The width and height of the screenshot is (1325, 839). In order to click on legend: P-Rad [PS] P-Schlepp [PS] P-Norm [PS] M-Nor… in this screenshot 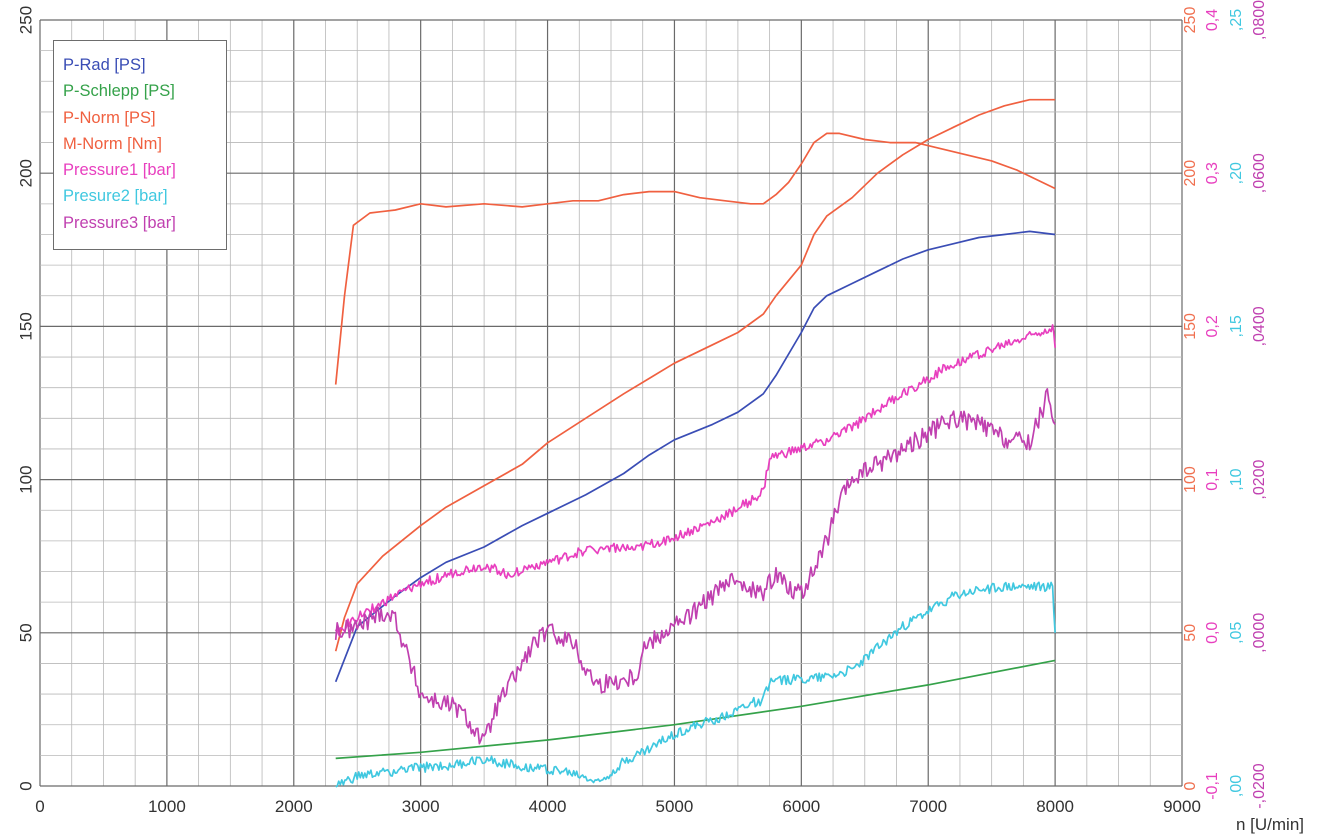, I will do `click(140, 145)`.